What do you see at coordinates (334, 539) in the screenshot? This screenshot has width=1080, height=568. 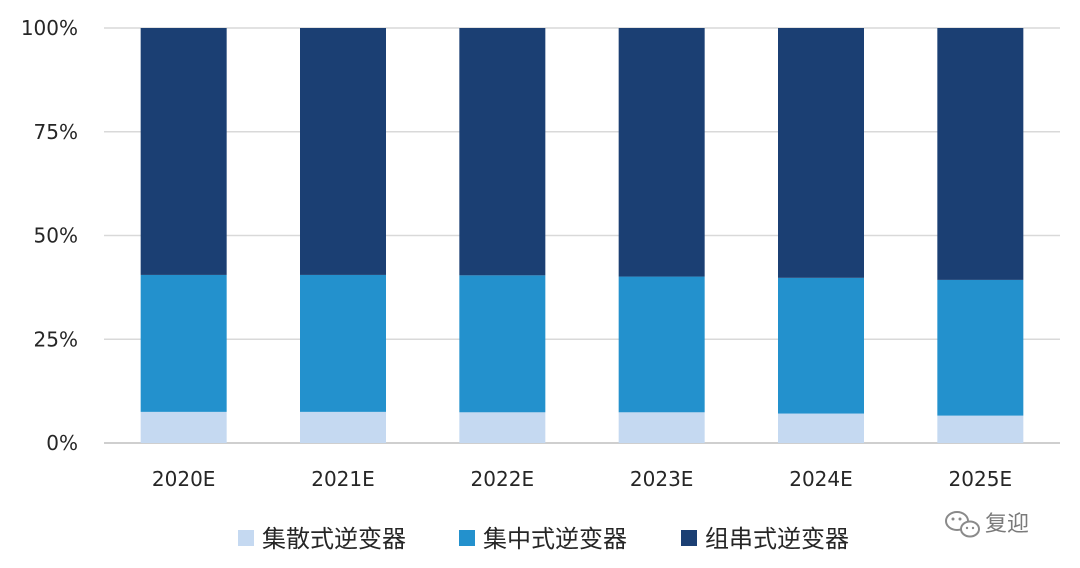 I see `legend-label: 集散式逆变器` at bounding box center [334, 539].